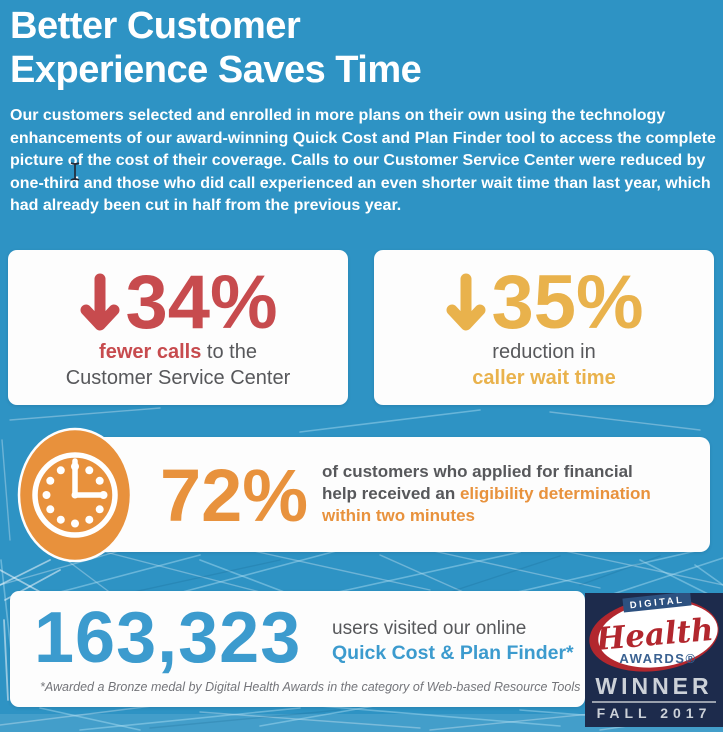 This screenshot has width=723, height=732. What do you see at coordinates (216, 70) in the screenshot?
I see `page-title-line2: Experience Saves Time` at bounding box center [216, 70].